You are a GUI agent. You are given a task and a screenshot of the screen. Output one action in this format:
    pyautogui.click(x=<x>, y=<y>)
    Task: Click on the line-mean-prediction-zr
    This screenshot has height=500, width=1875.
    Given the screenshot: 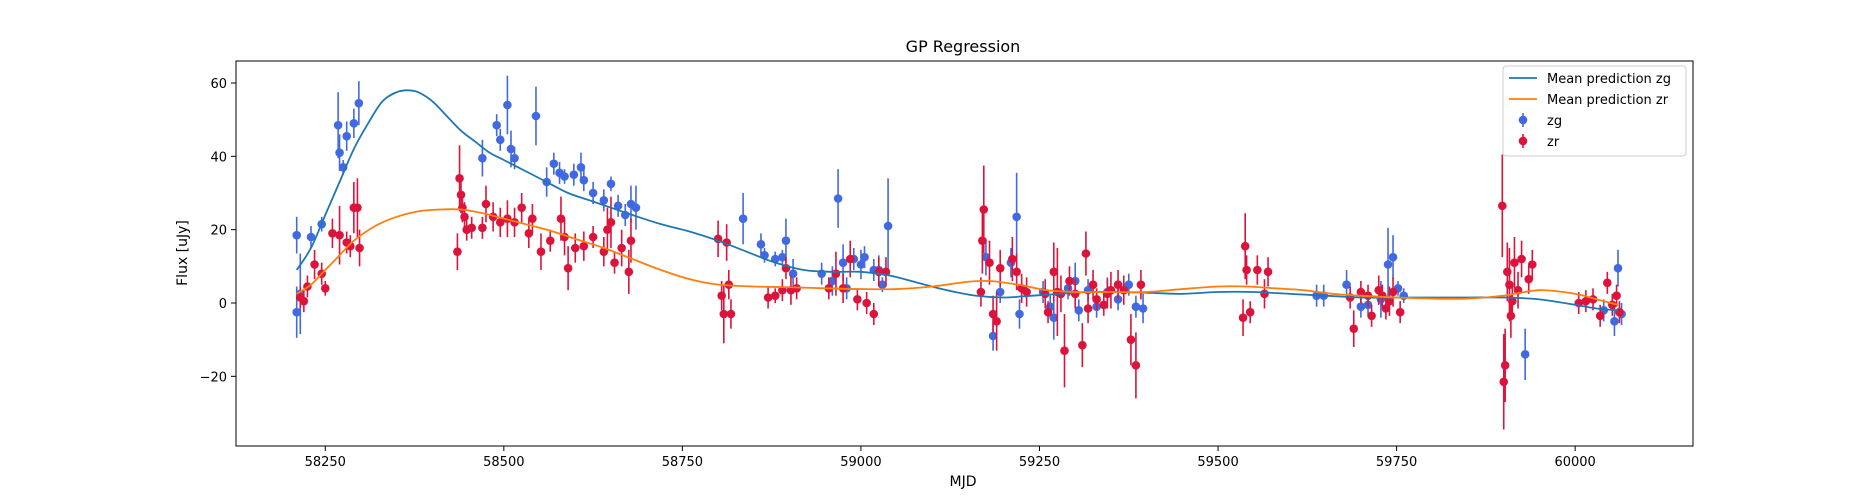 What is the action you would take?
    pyautogui.click(x=957, y=257)
    